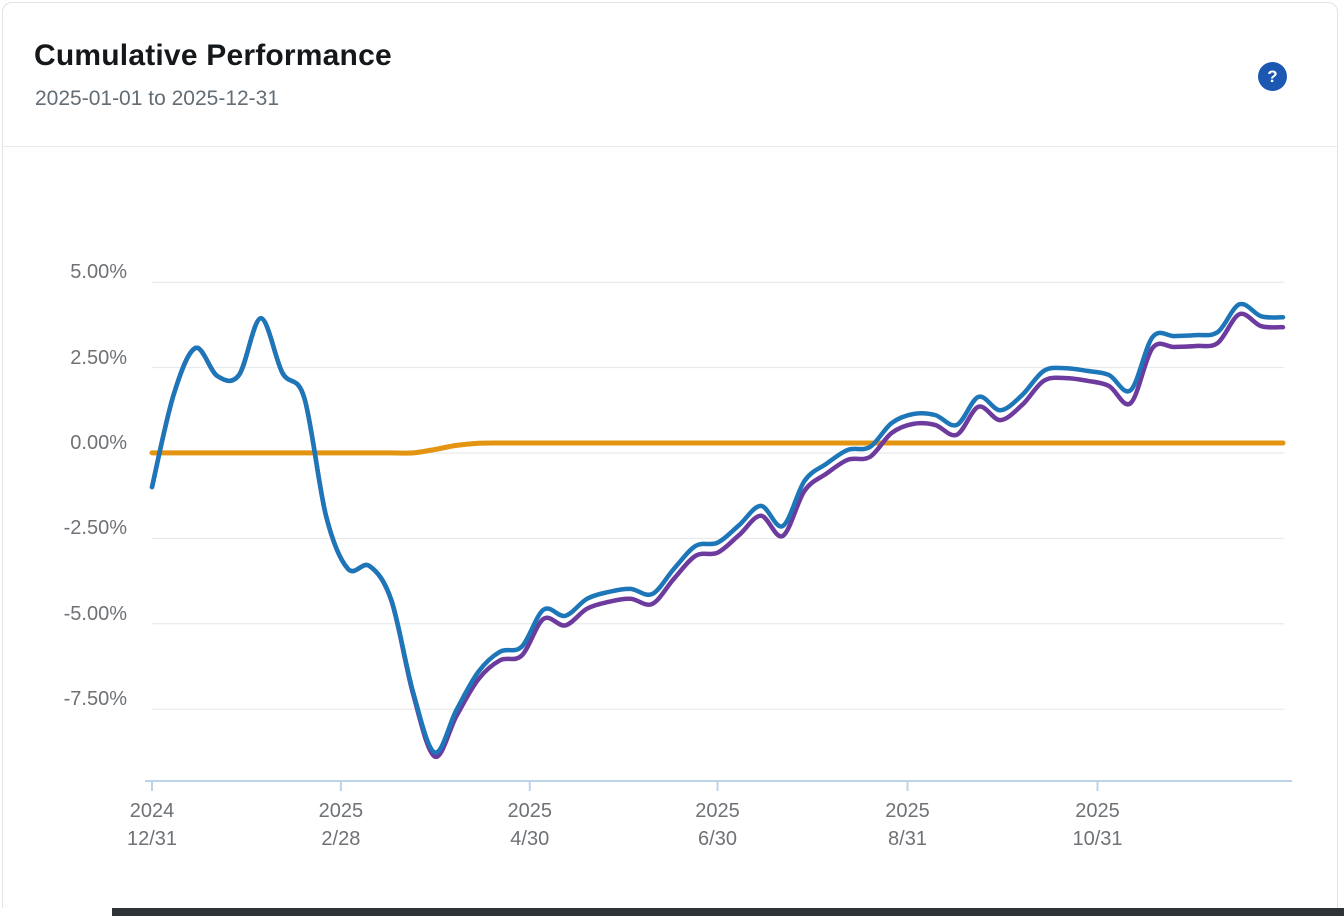 The height and width of the screenshot is (916, 1344). Describe the element at coordinates (213, 55) in the screenshot. I see `page-title: Cumulative Performance` at that location.